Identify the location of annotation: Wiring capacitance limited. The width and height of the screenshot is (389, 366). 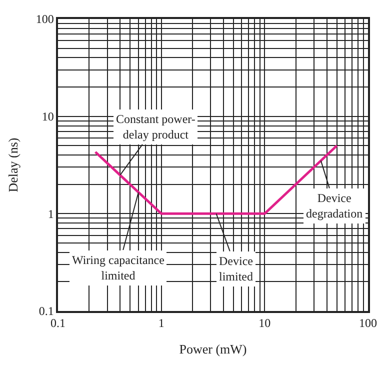
(118, 268).